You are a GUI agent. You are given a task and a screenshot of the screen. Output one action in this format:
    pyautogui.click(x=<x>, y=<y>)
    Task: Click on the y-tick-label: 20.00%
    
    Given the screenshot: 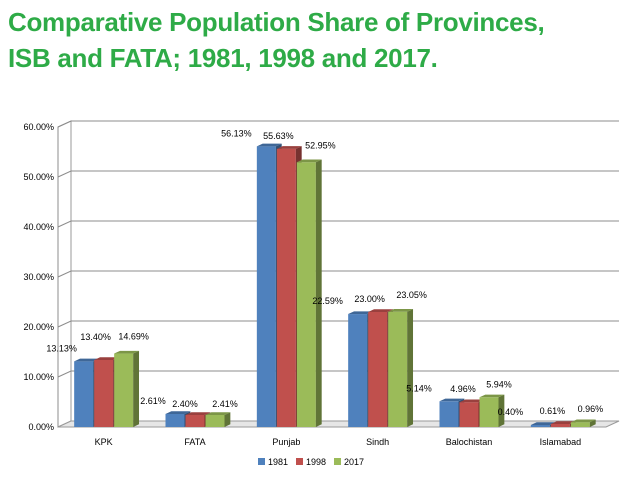 What is the action you would take?
    pyautogui.click(x=38, y=327)
    